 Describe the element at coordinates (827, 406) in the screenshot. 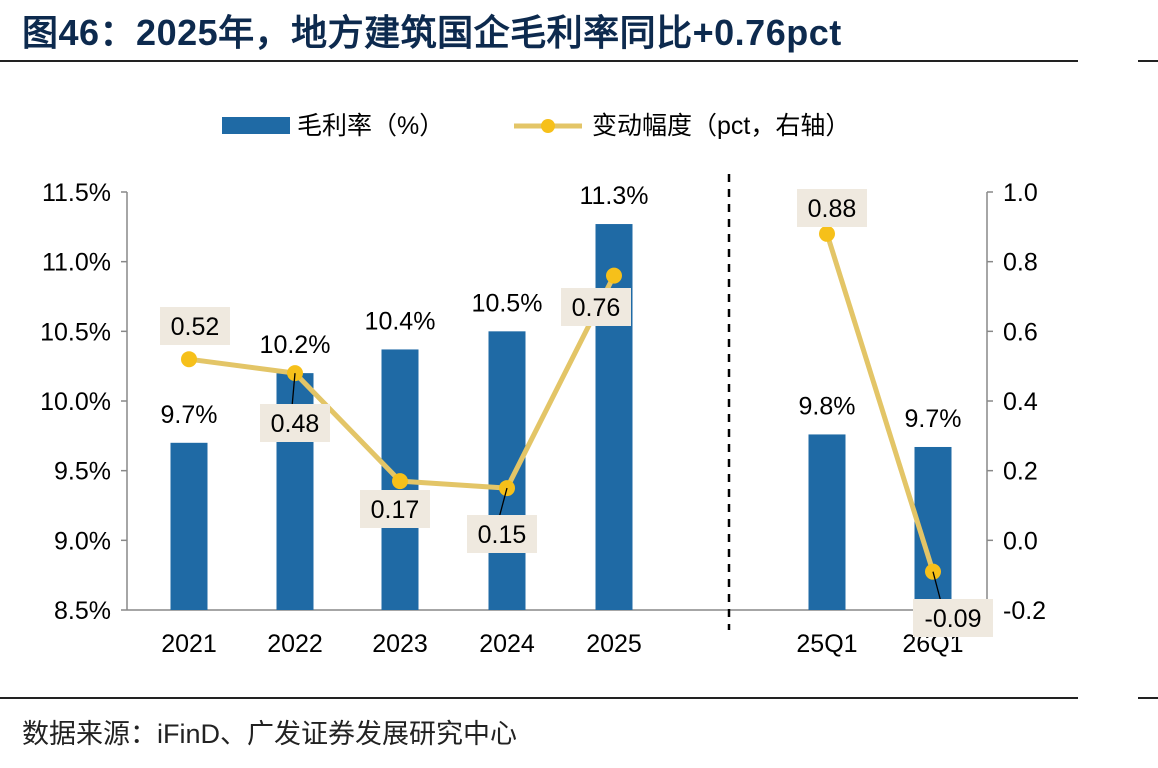

I see `bar-value-label: 9.8%` at that location.